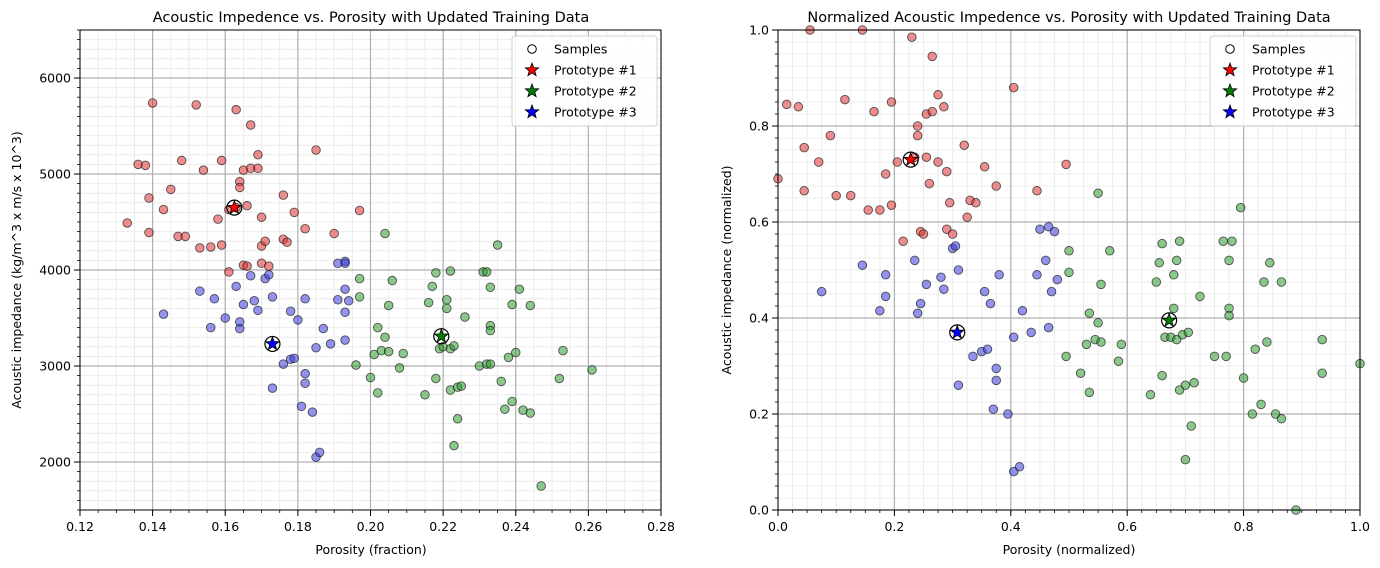  What do you see at coordinates (55, 174) in the screenshot?
I see `y-tick-label: 5000` at bounding box center [55, 174].